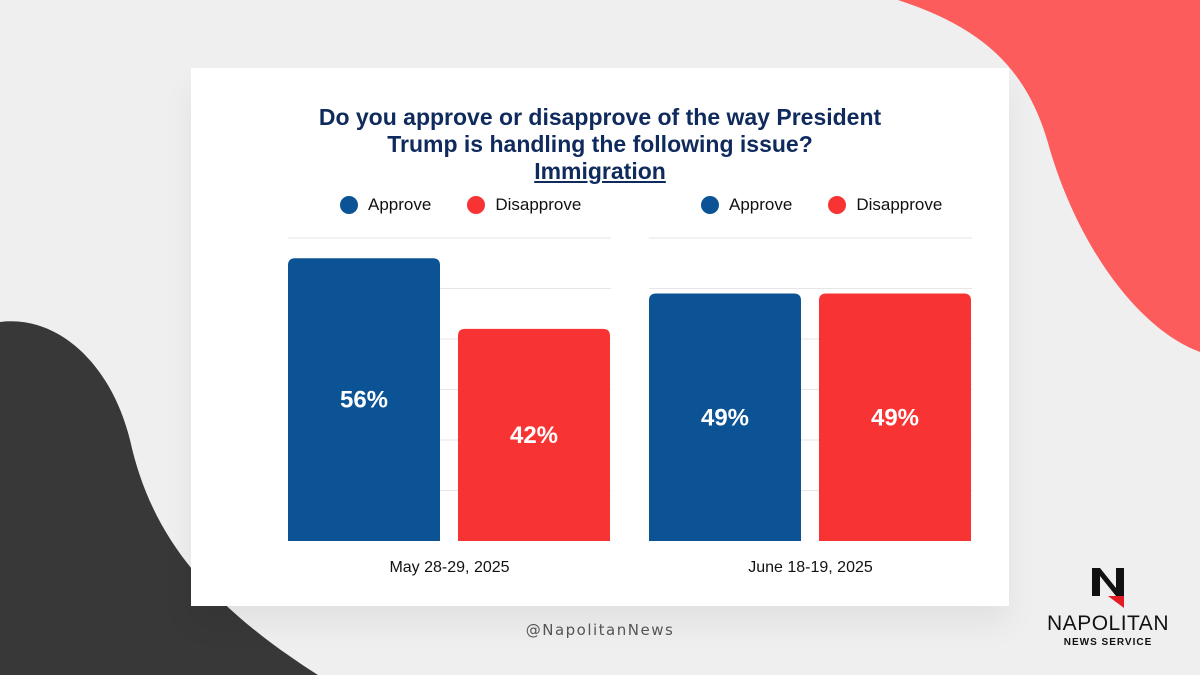 This screenshot has width=1200, height=675. I want to click on title-line-2: Trump is handling the following issue?, so click(600, 144).